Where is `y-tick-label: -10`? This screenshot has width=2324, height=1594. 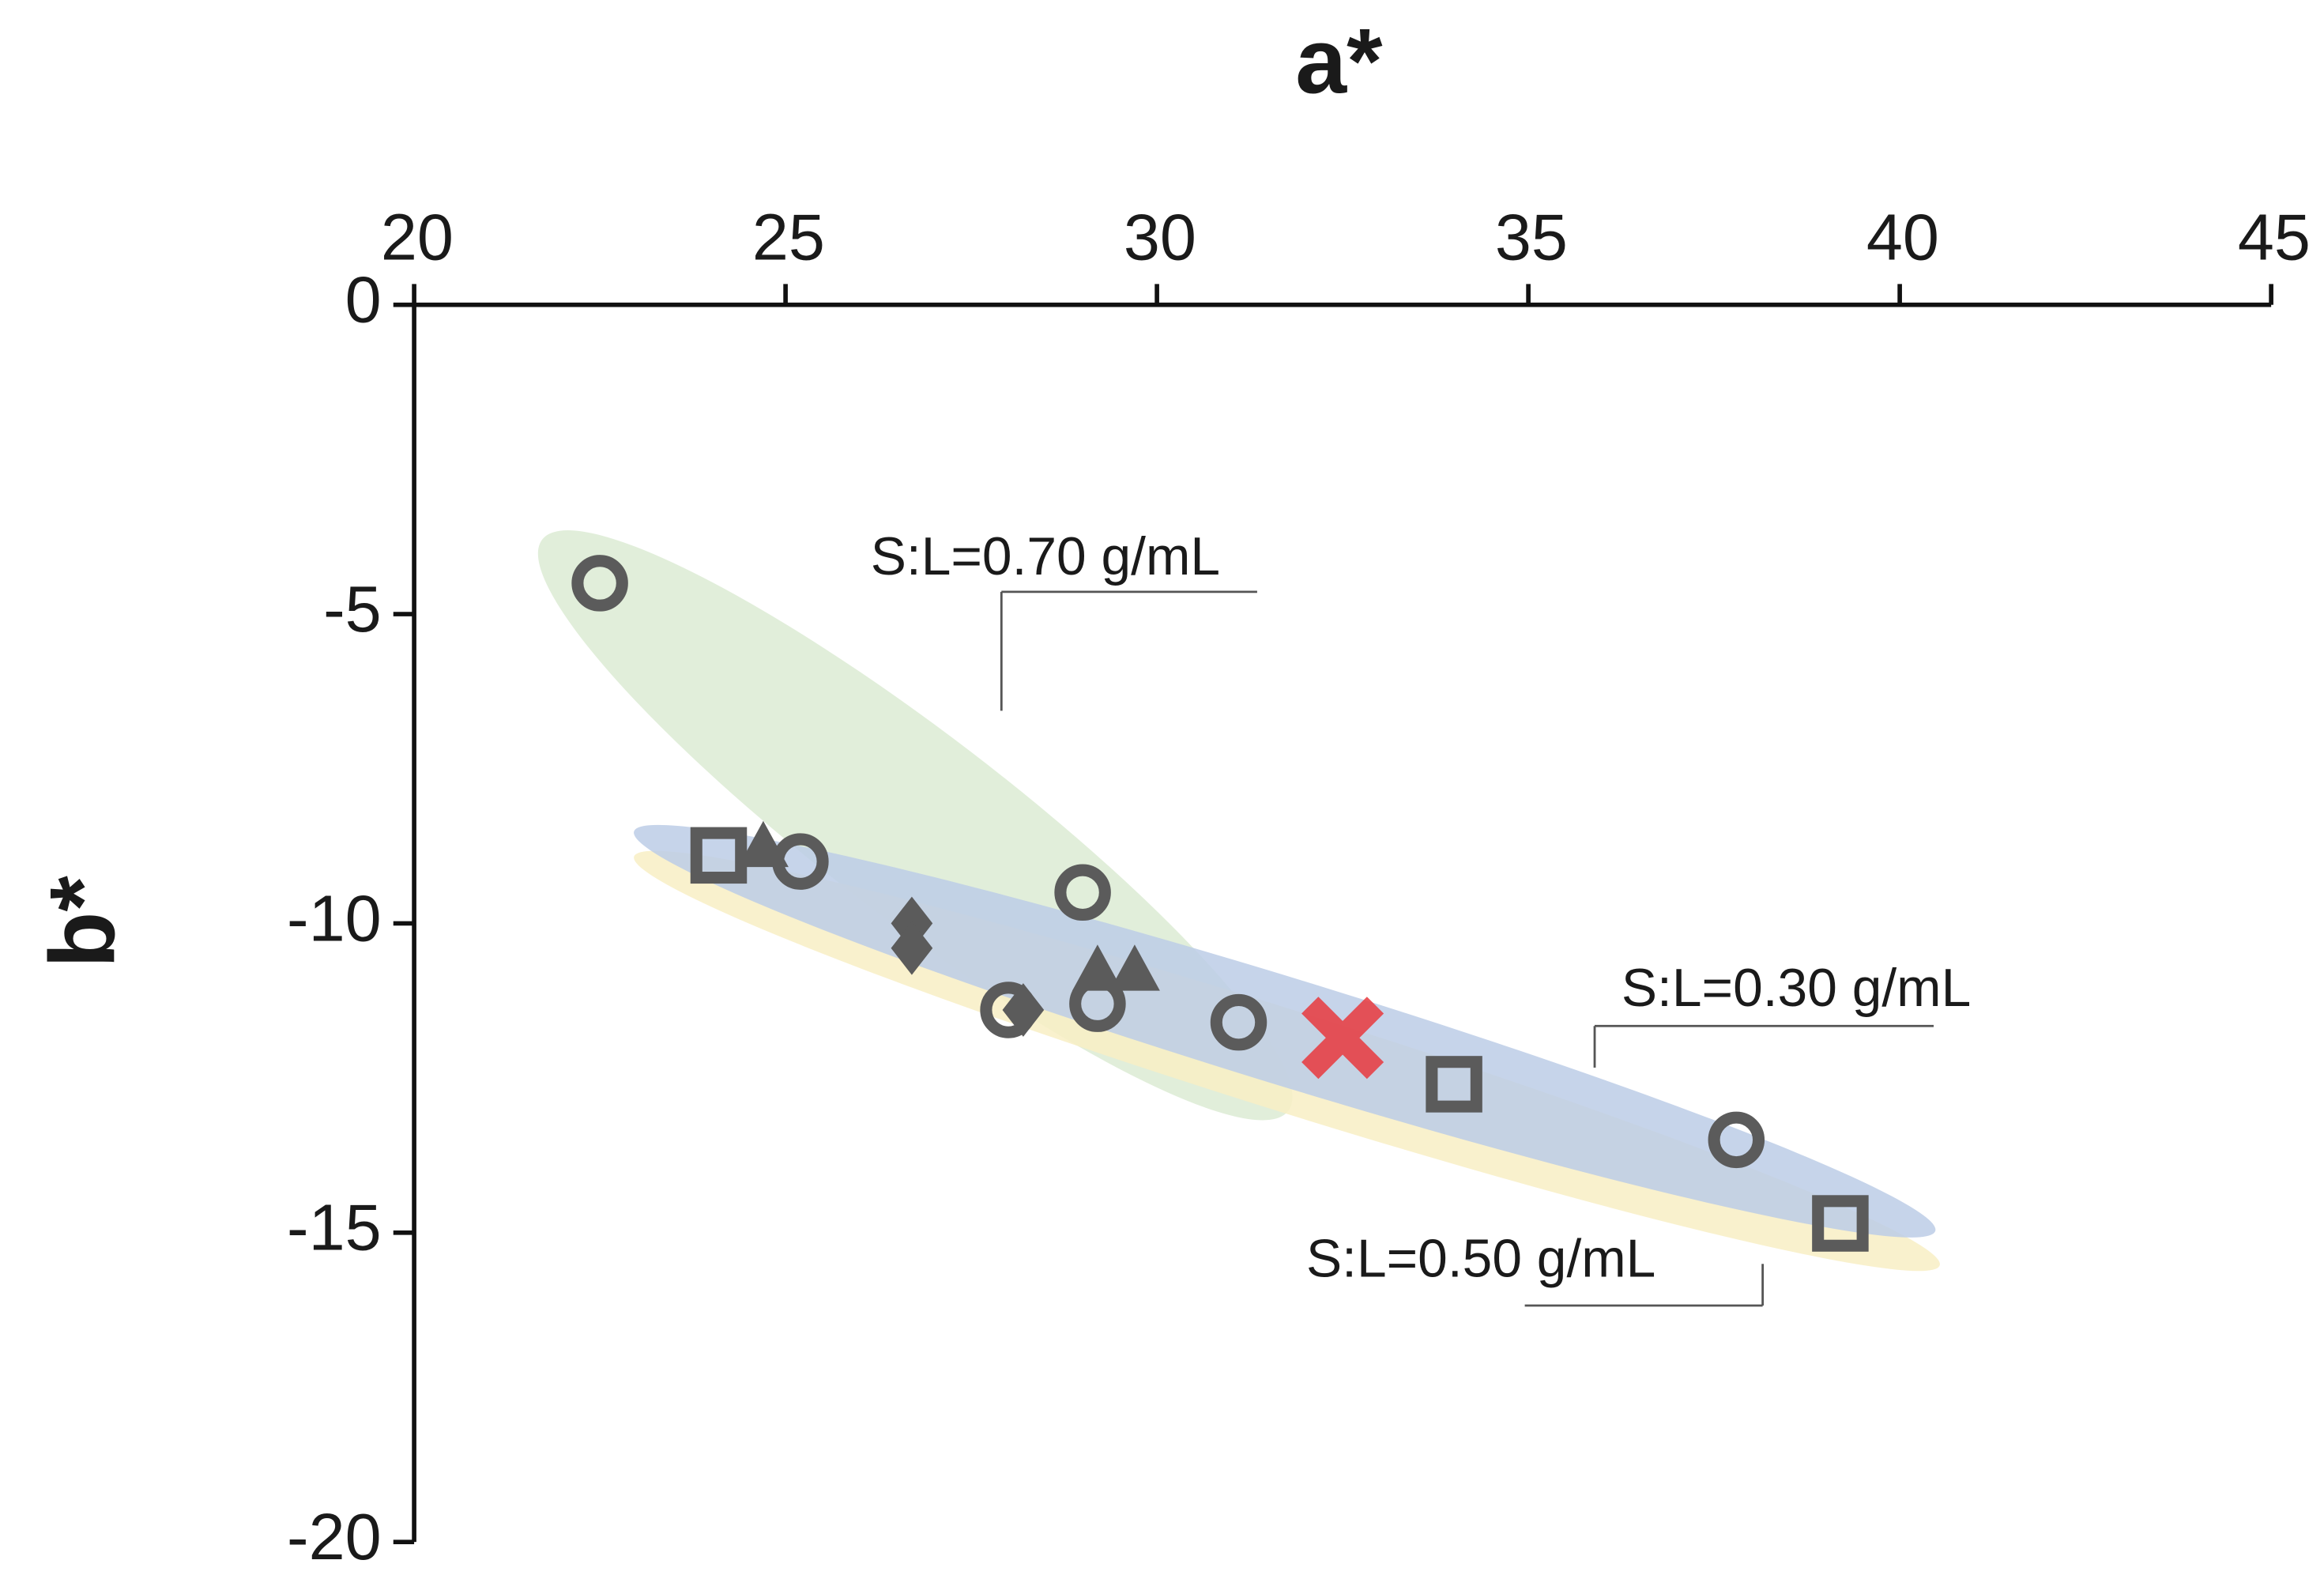 y-tick-label: -10 is located at coordinates (334, 918).